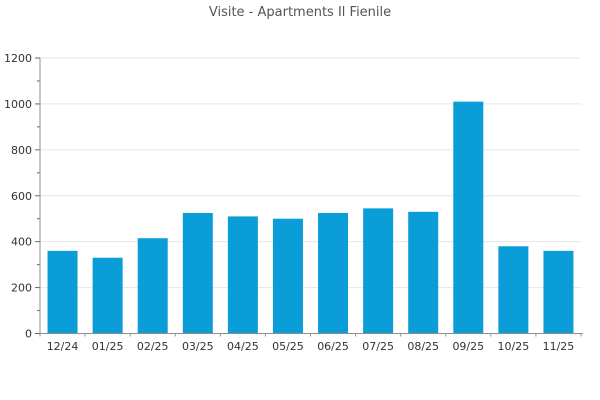 The width and height of the screenshot is (600, 400). I want to click on bar-12/24, so click(62, 292).